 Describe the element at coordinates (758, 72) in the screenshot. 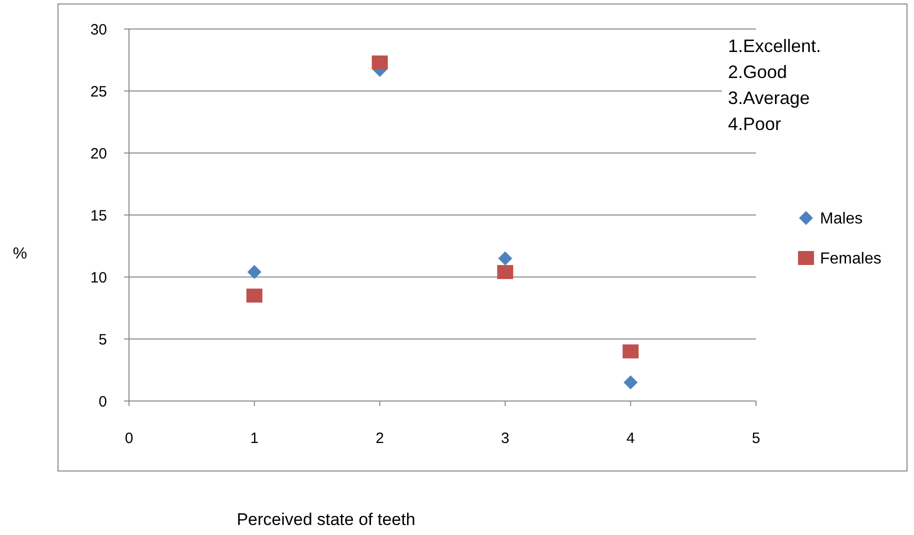

I see `annotation: 2.Good` at that location.